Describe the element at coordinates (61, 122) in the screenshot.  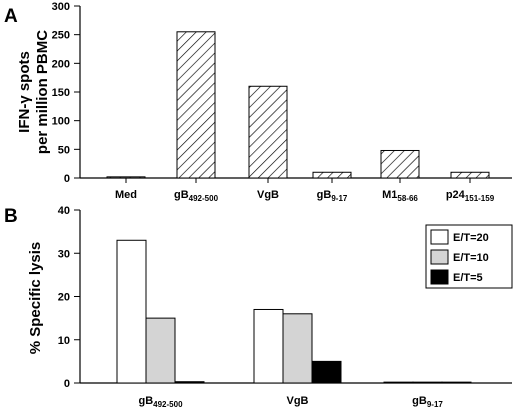
I see `panel-a-ytick-label: 100` at that location.